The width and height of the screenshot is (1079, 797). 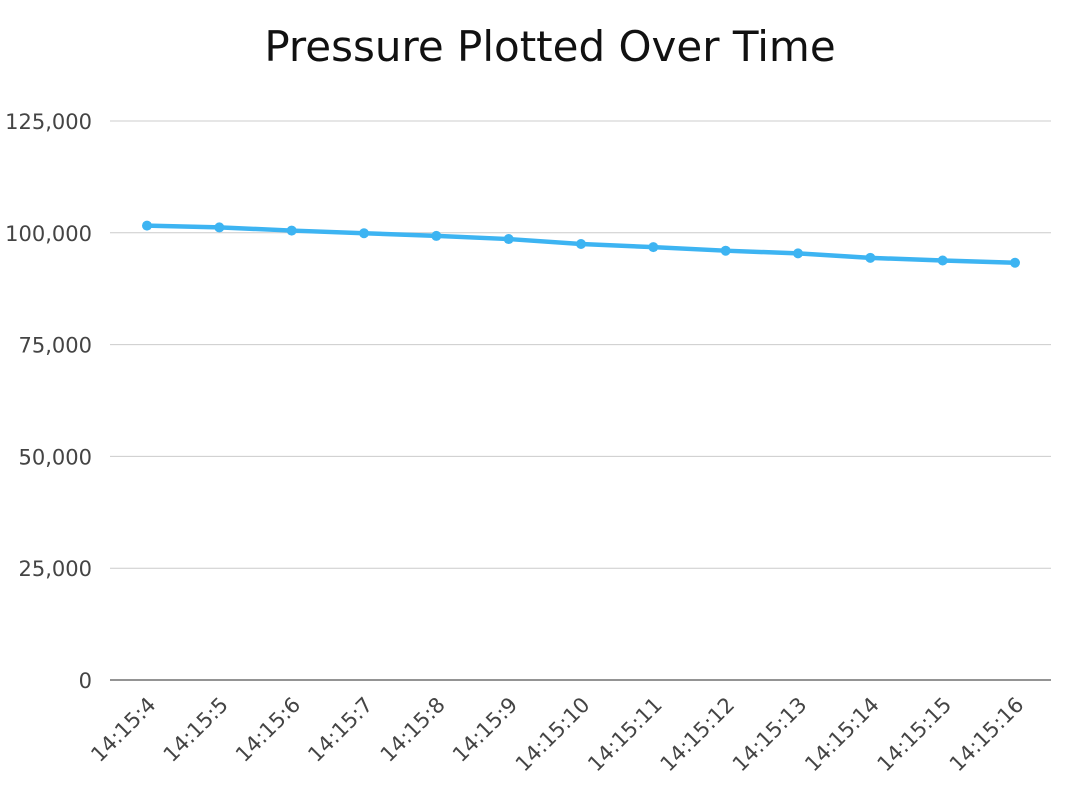 I want to click on y-tick-label: 125,000, so click(x=48, y=122).